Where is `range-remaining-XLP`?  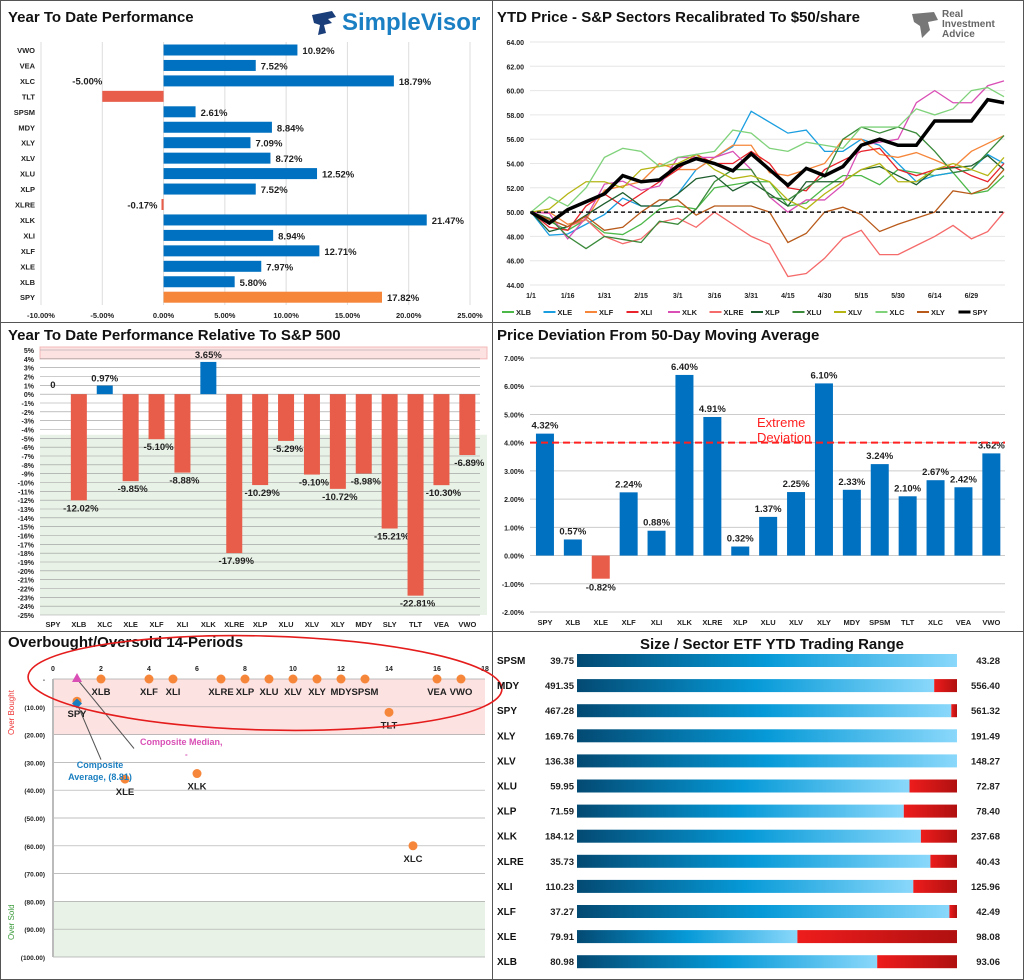
range-remaining-XLP is located at coordinates (930, 811).